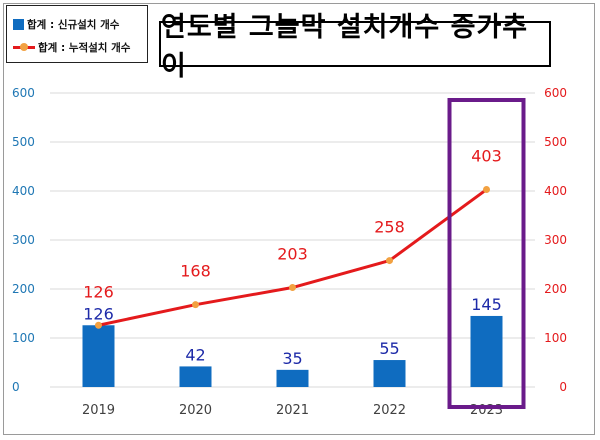  I want to click on legend-item-new: 합계 : 신규설치 개수, so click(66, 24).